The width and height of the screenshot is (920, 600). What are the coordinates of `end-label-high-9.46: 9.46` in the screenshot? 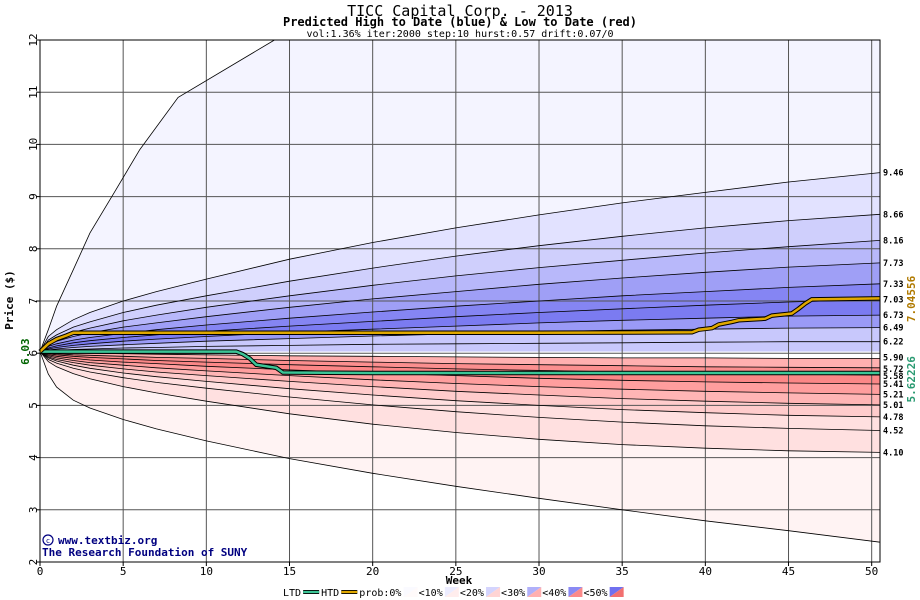 It's located at (893, 174).